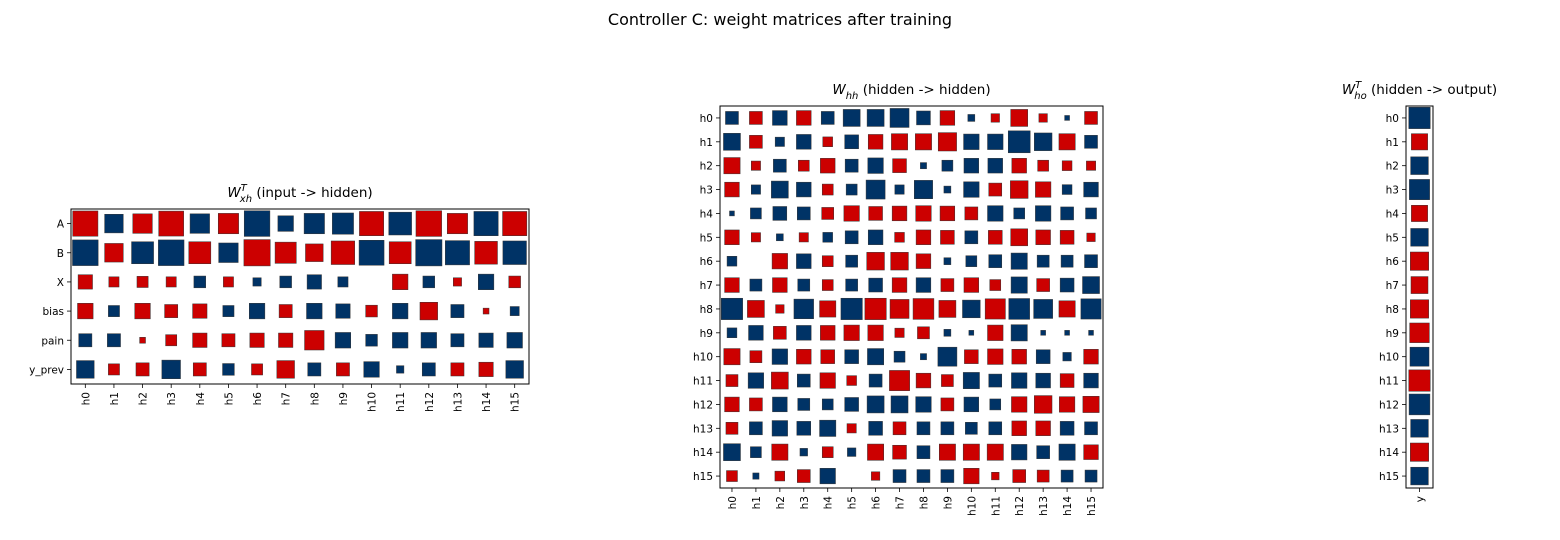 This screenshot has width=1560, height=540. I want to click on axes-frame, so click(300, 296).